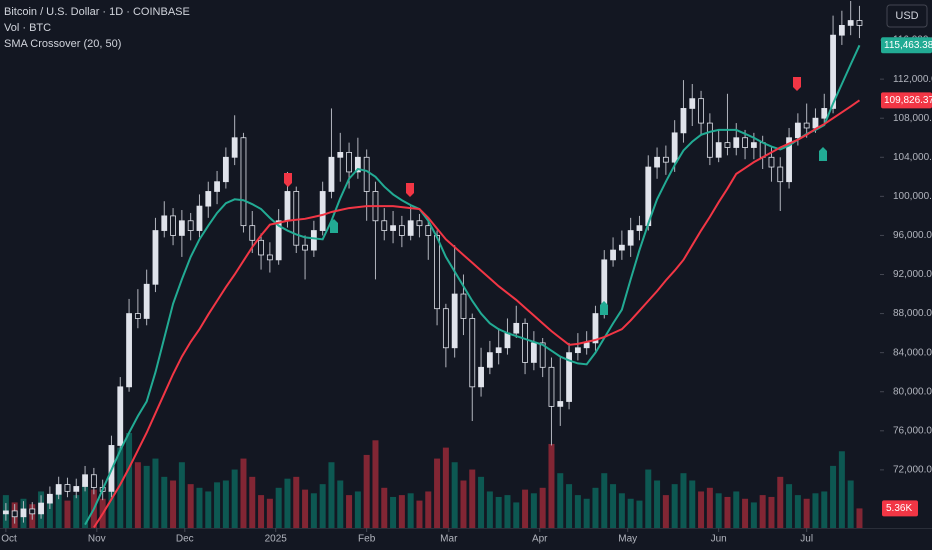 Image resolution: width=932 pixels, height=550 pixels. Describe the element at coordinates (27, 28) in the screenshot. I see `indicator-label: Vol · BTC` at that location.